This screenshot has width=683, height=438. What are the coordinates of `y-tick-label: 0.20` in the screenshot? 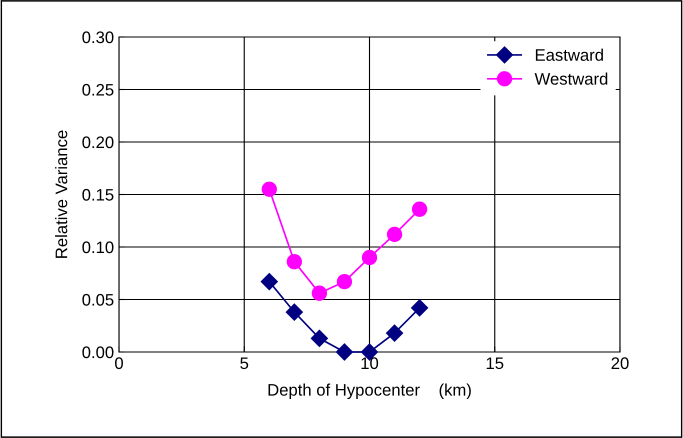 It's located at (98, 142).